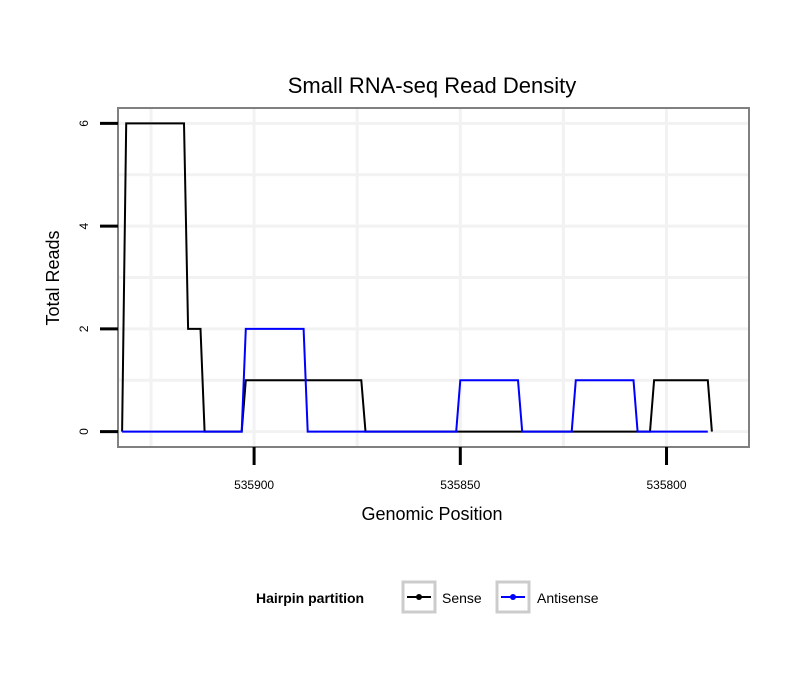 The height and width of the screenshot is (690, 810). What do you see at coordinates (460, 485) in the screenshot?
I see `x-tick-label: 535850` at bounding box center [460, 485].